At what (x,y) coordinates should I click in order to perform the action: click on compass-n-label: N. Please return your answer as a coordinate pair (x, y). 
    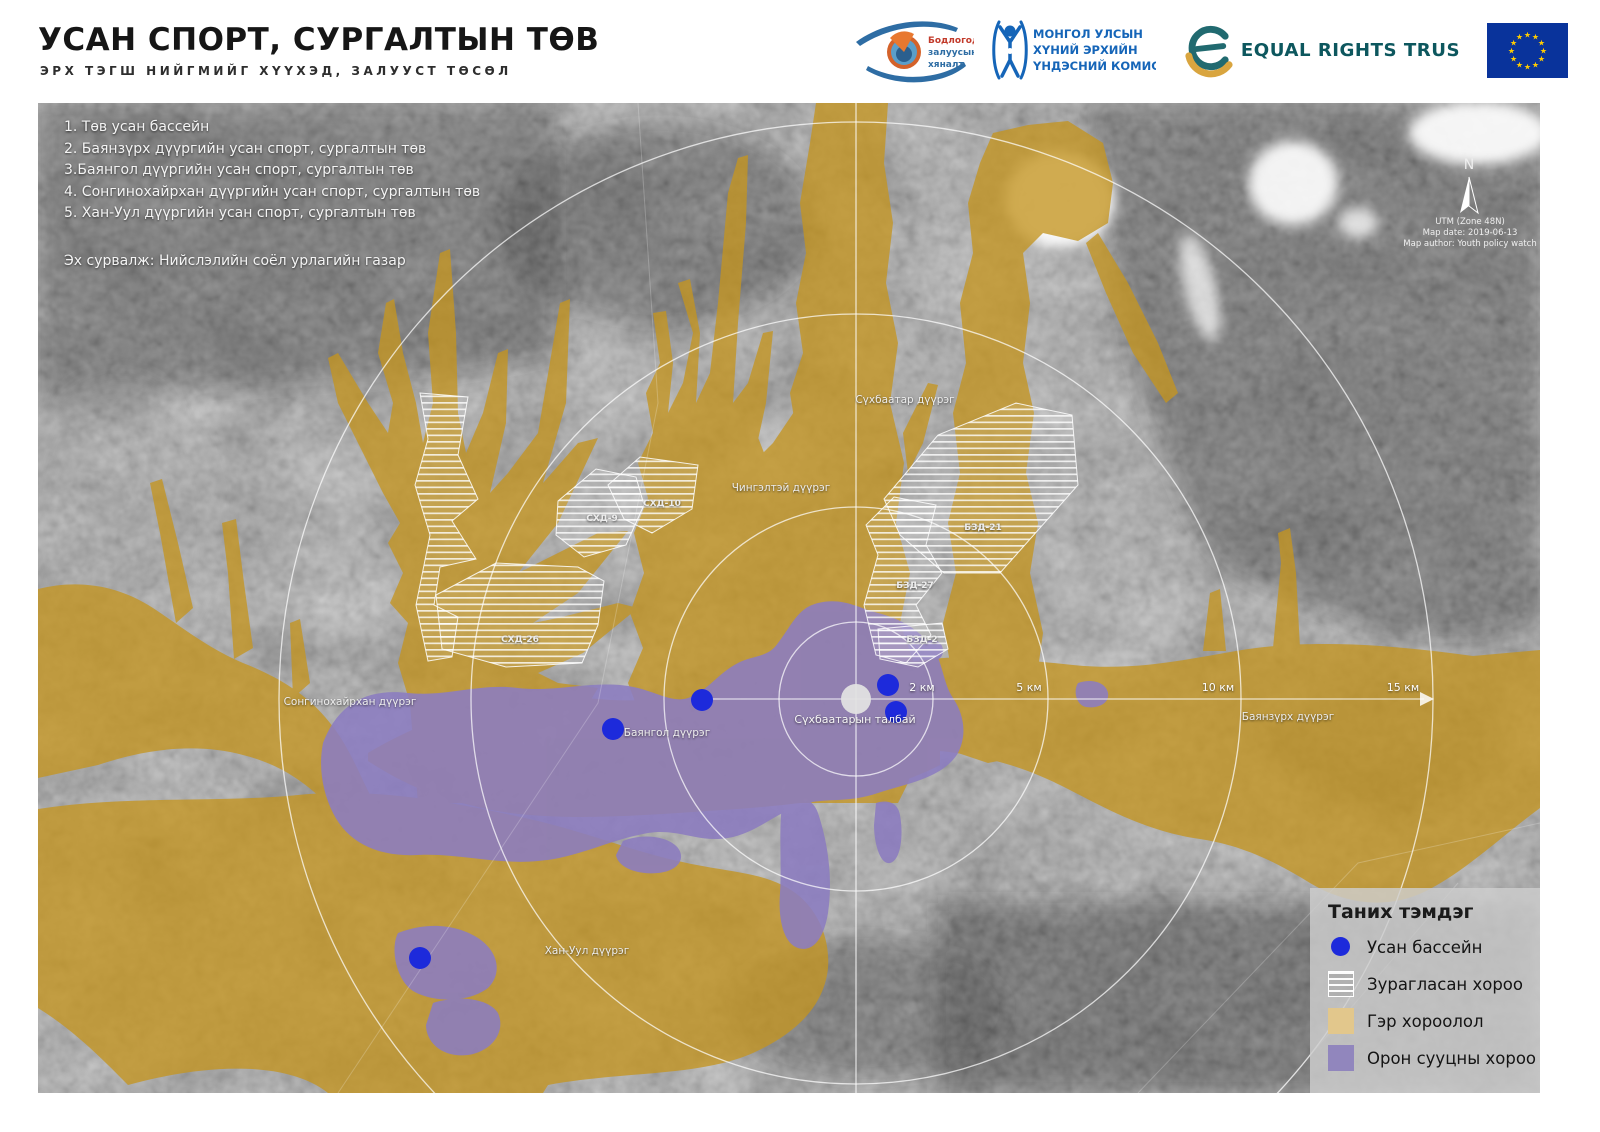
    Looking at the image, I should click on (1469, 165).